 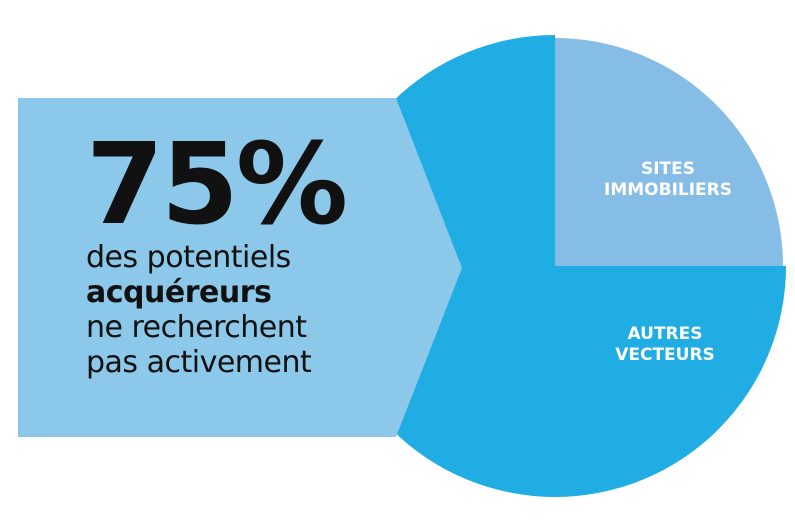 What do you see at coordinates (188, 257) in the screenshot?
I see `callout-line: des potentiels` at bounding box center [188, 257].